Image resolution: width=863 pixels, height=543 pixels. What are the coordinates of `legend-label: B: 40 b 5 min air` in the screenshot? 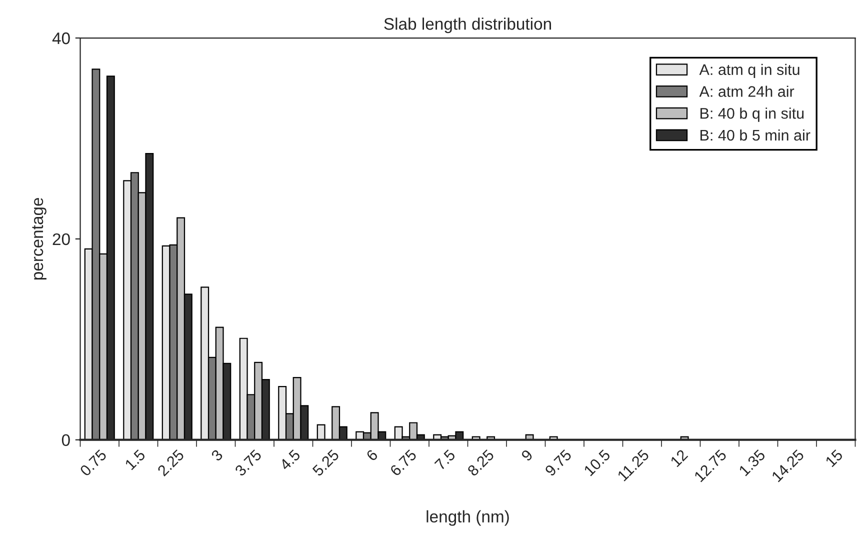 It's located at (755, 135).